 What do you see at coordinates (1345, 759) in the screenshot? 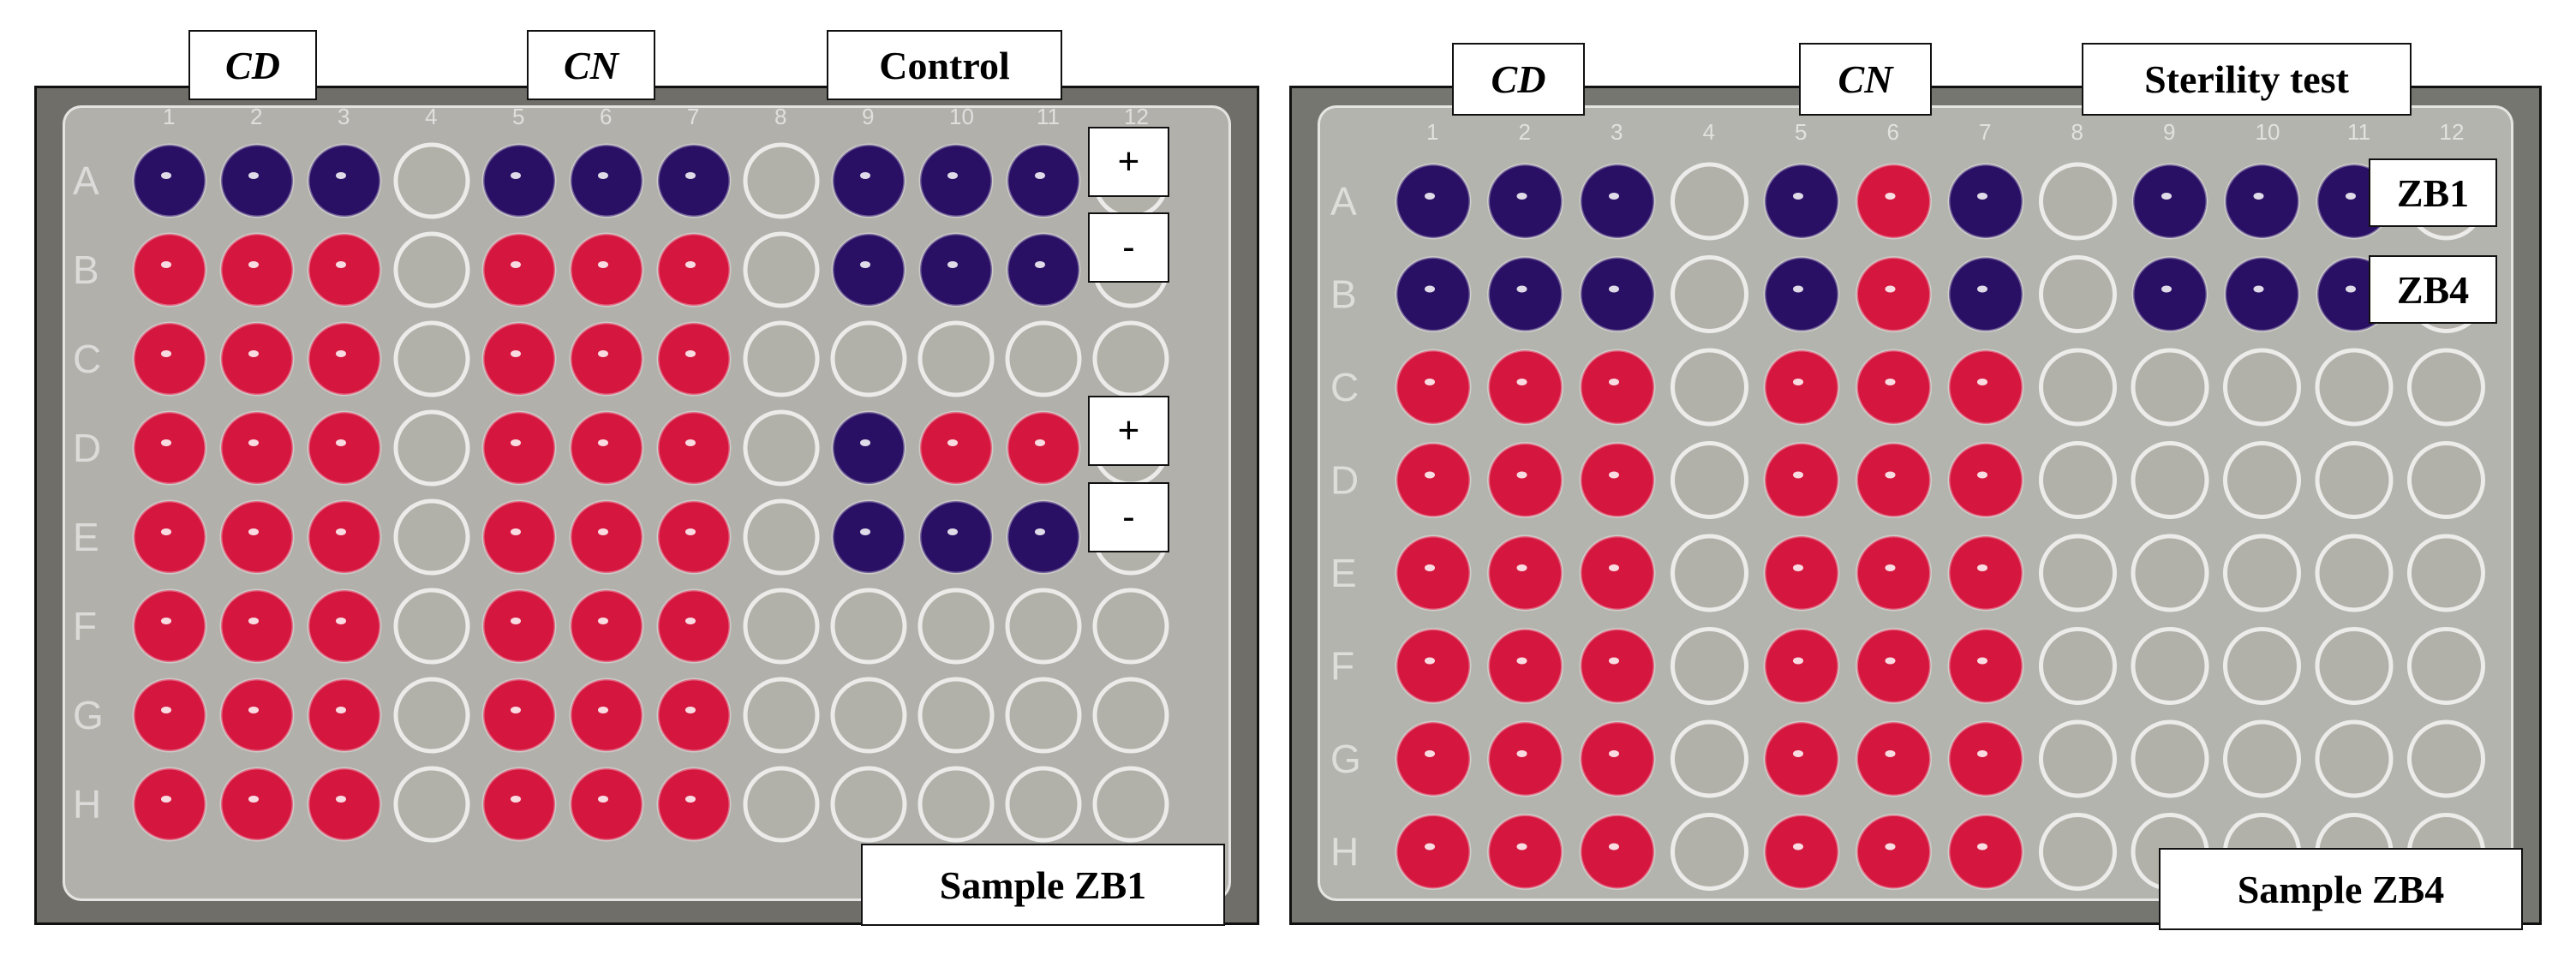
I see `row-letter: G` at bounding box center [1345, 759].